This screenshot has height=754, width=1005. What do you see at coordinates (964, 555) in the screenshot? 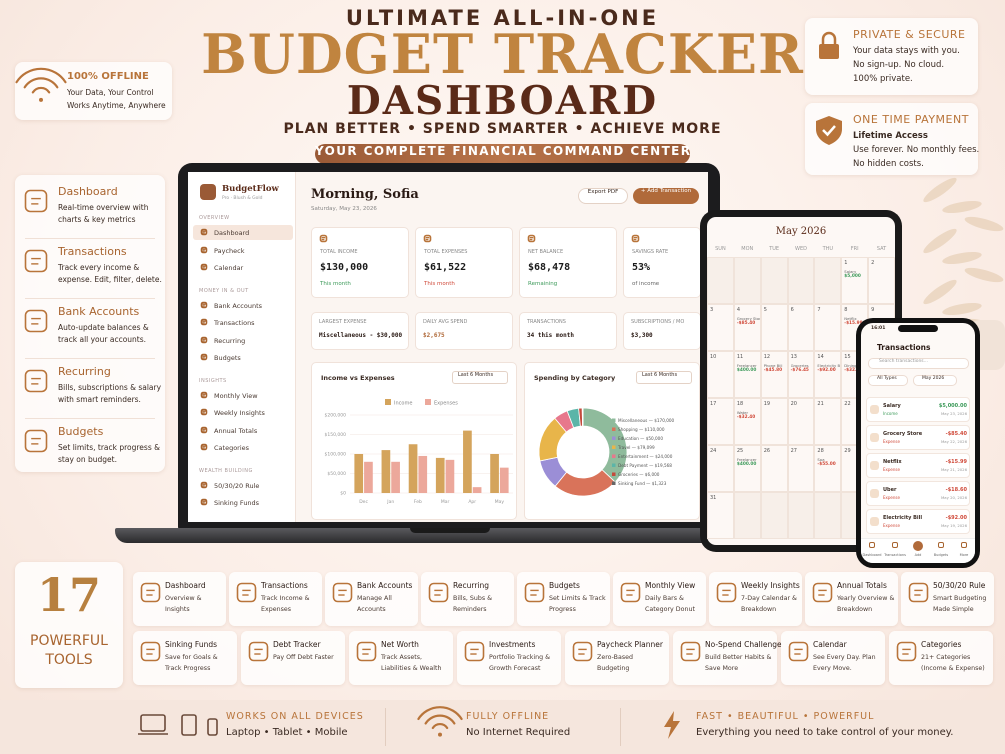
I see `nav-label: More` at bounding box center [964, 555].